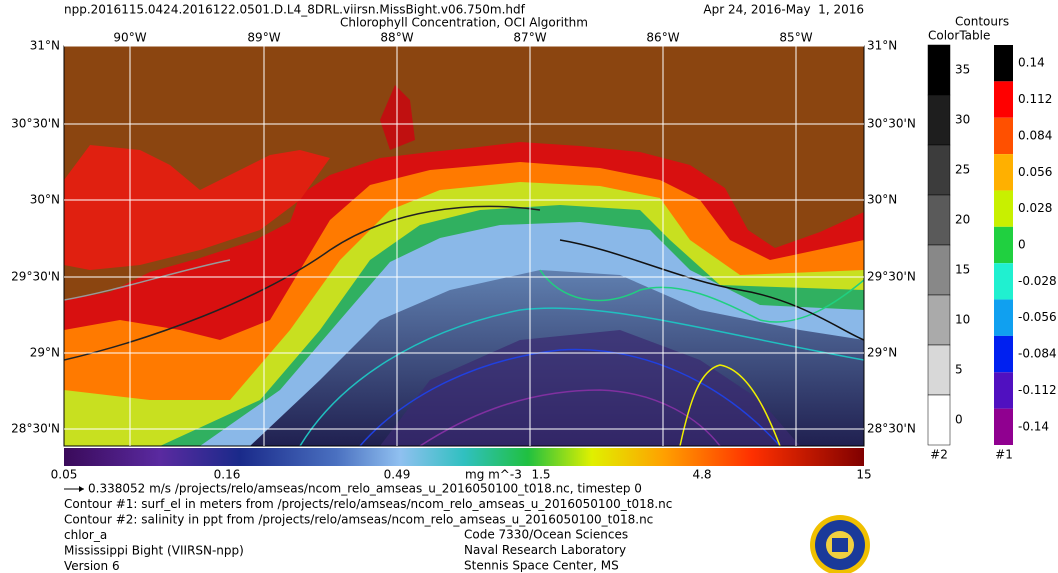 This screenshot has height=573, width=1058. I want to click on table2-label: 15, so click(962, 270).